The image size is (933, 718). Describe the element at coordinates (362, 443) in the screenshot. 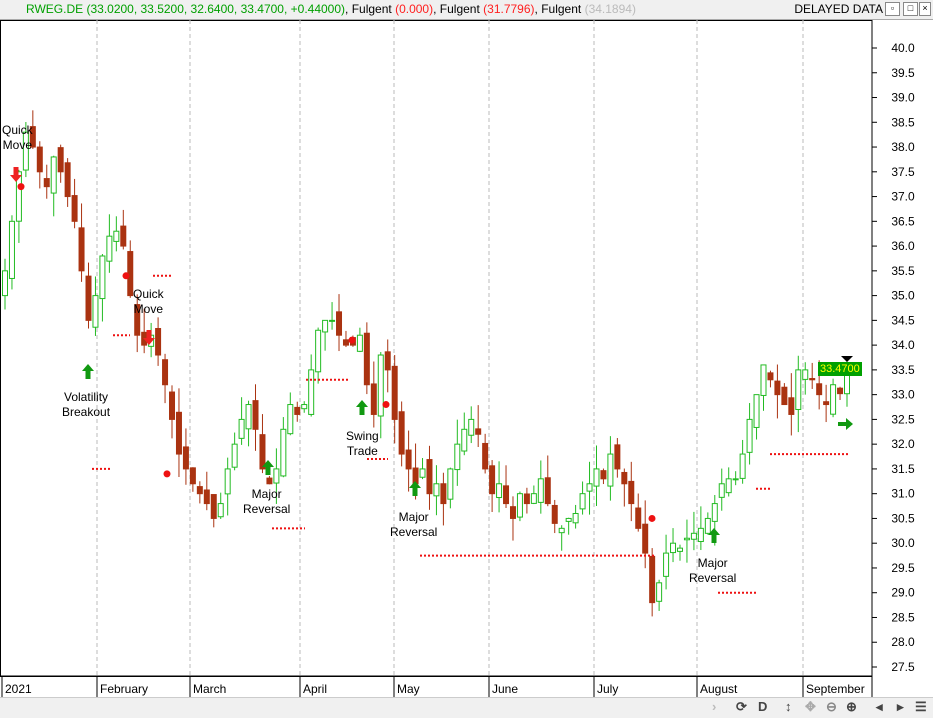

I see `annotation-swing-trade: Swing Trade` at that location.